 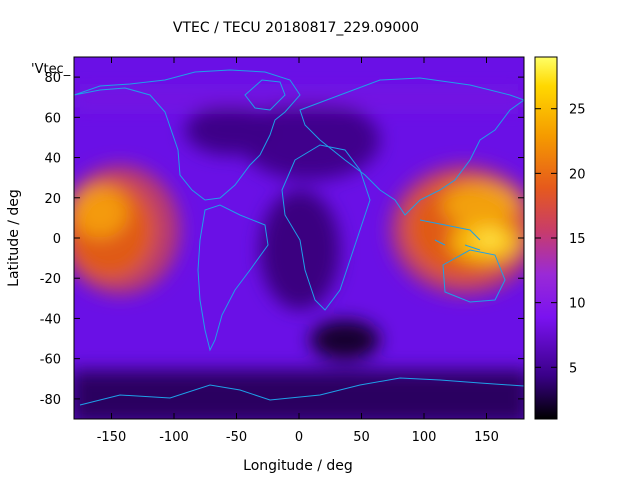 What do you see at coordinates (577, 174) in the screenshot?
I see `colorbar-tick-label: 20` at bounding box center [577, 174].